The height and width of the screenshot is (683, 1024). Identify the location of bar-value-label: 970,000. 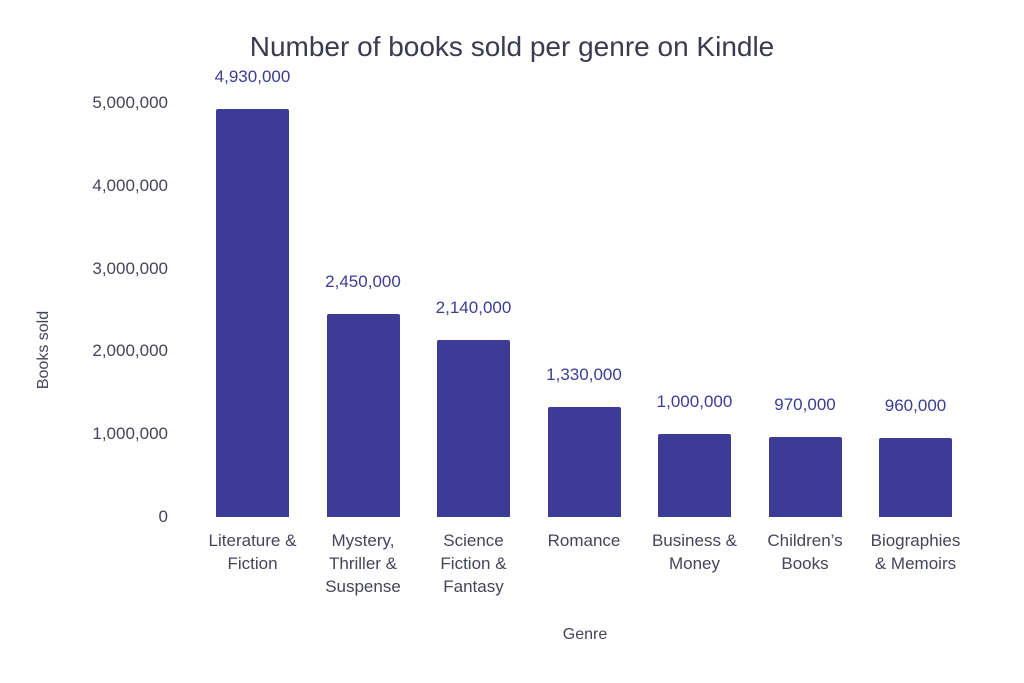
(805, 404).